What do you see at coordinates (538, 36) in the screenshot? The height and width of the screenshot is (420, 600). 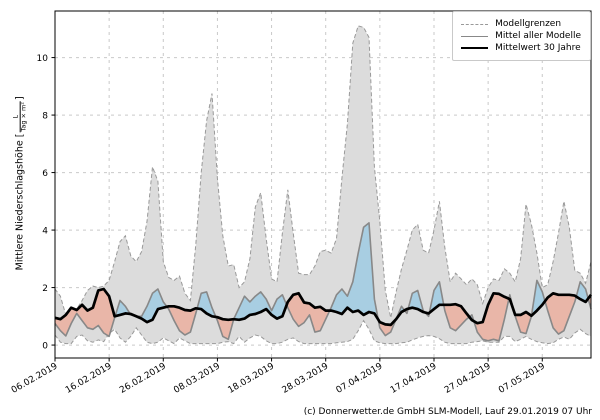 I see `legend-label: Mittel aller Modelle` at bounding box center [538, 36].